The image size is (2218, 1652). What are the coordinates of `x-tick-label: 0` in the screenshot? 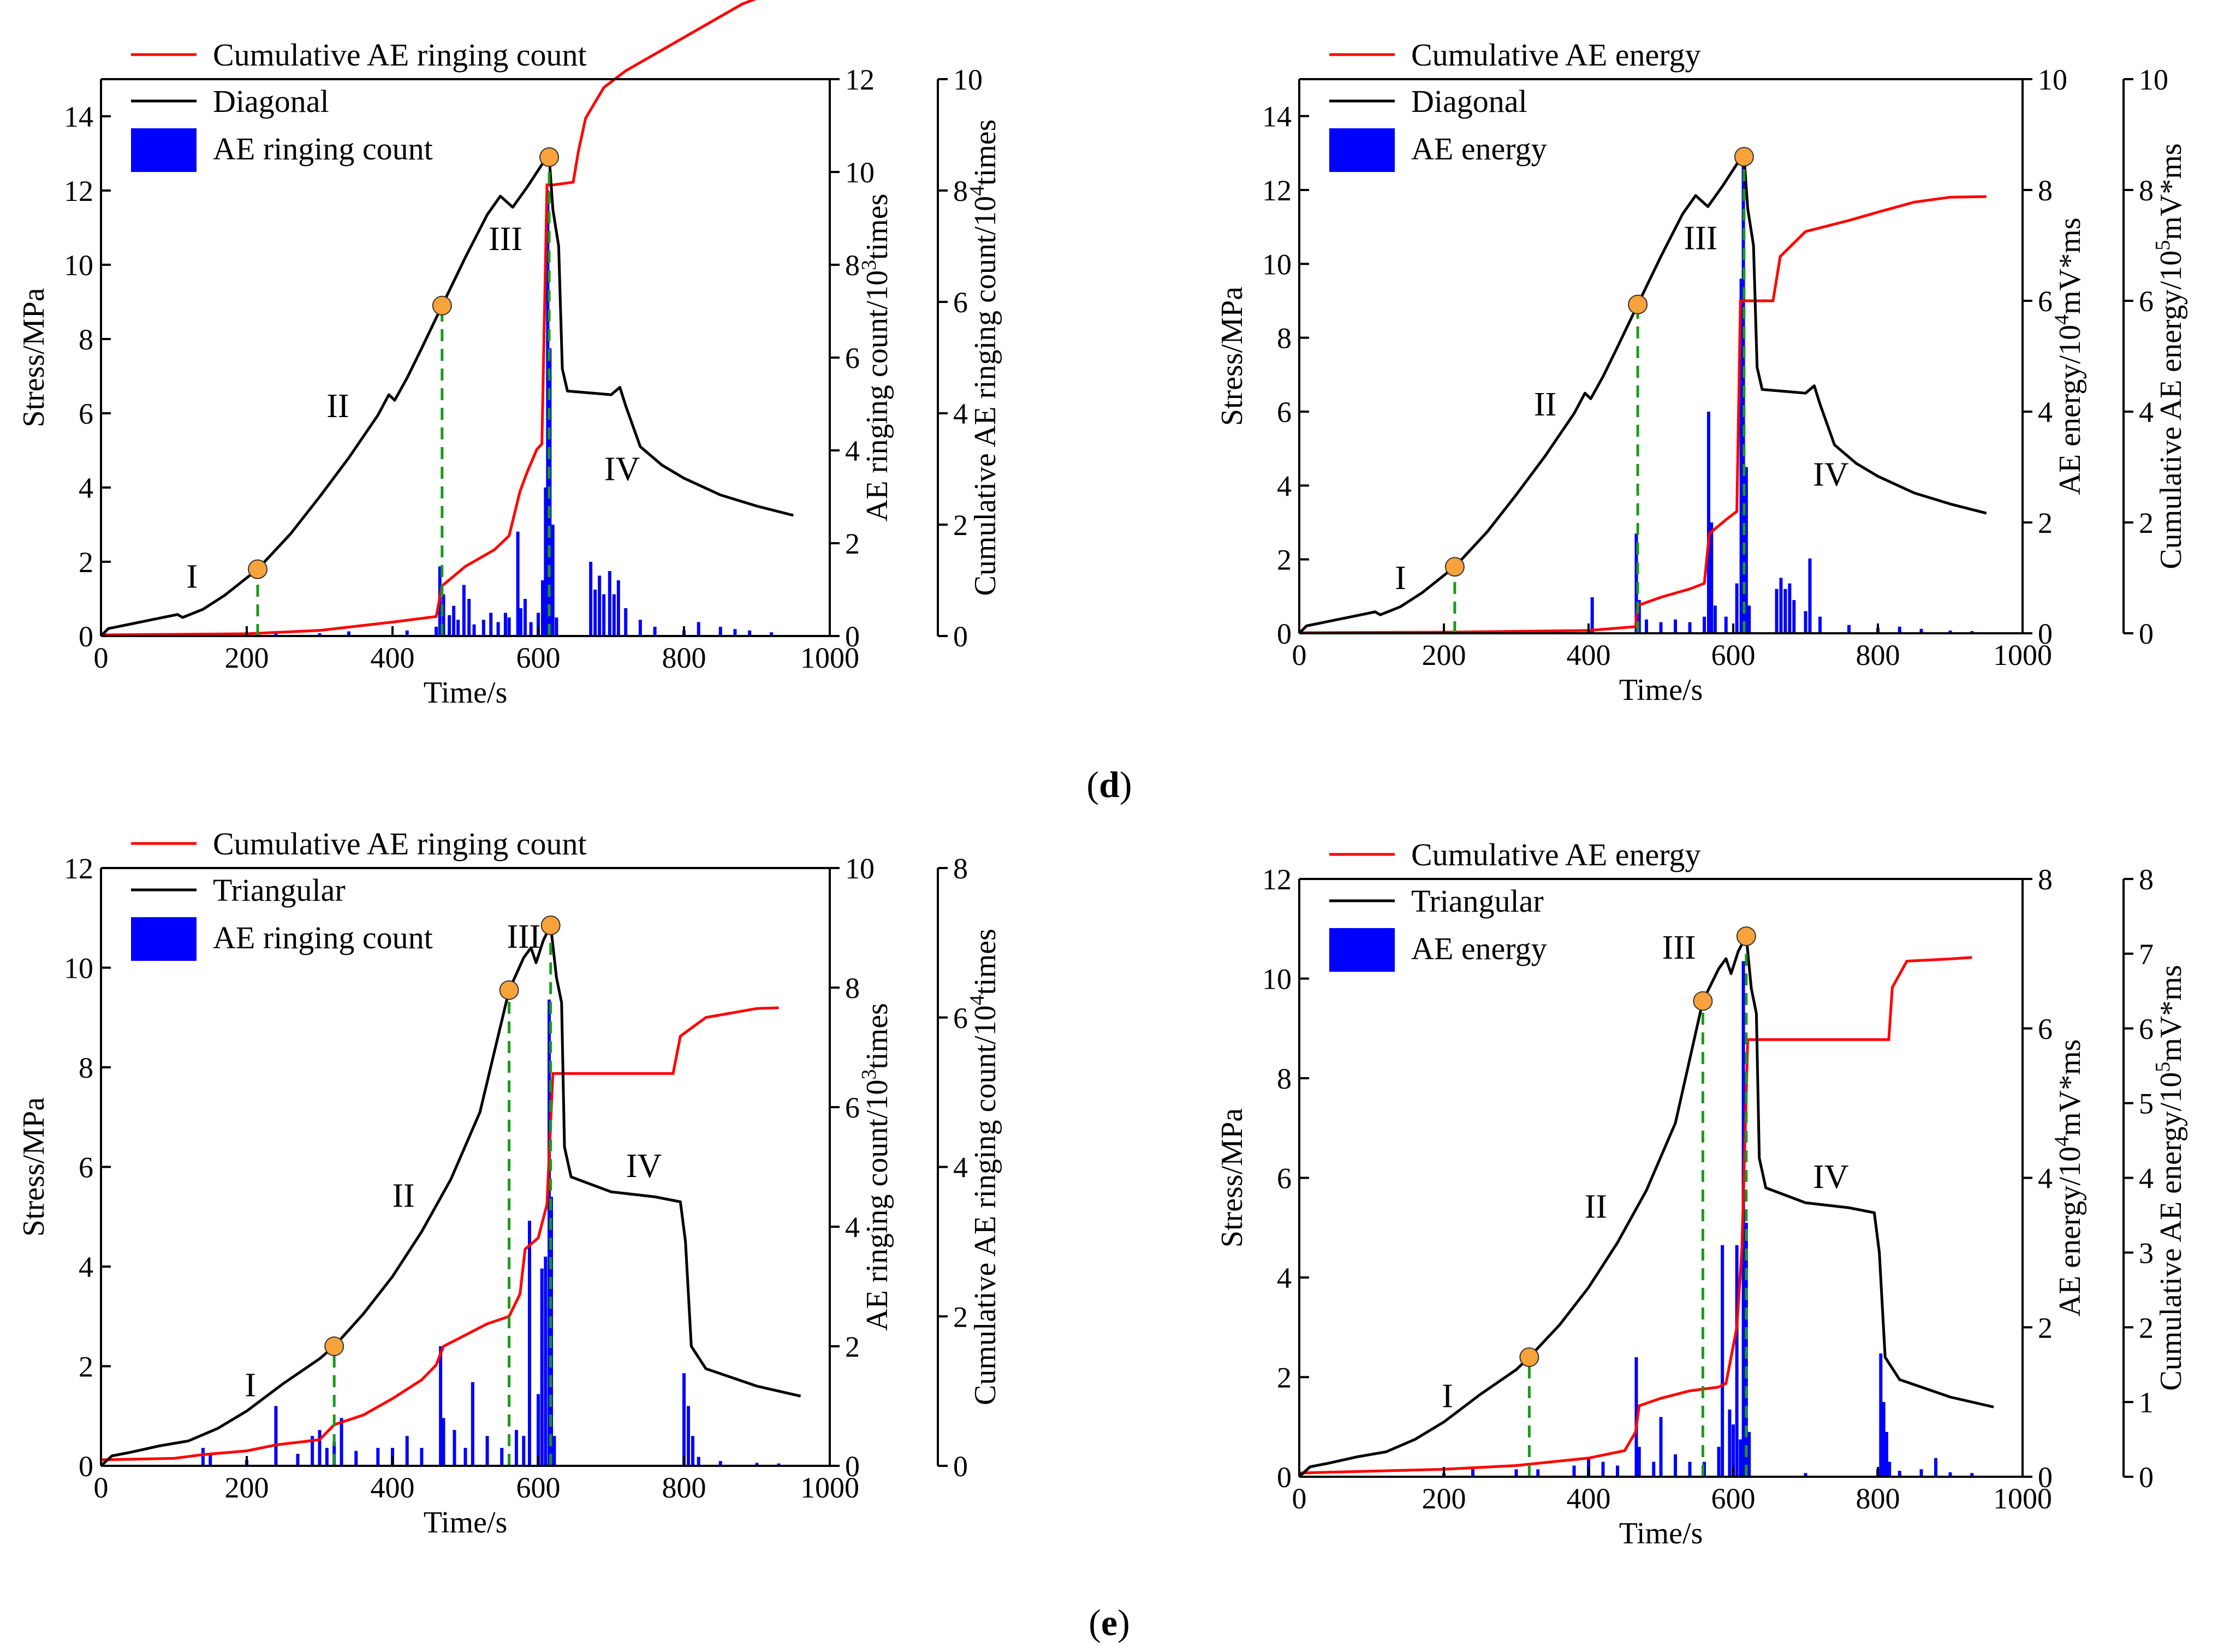 It's located at (101, 1487).